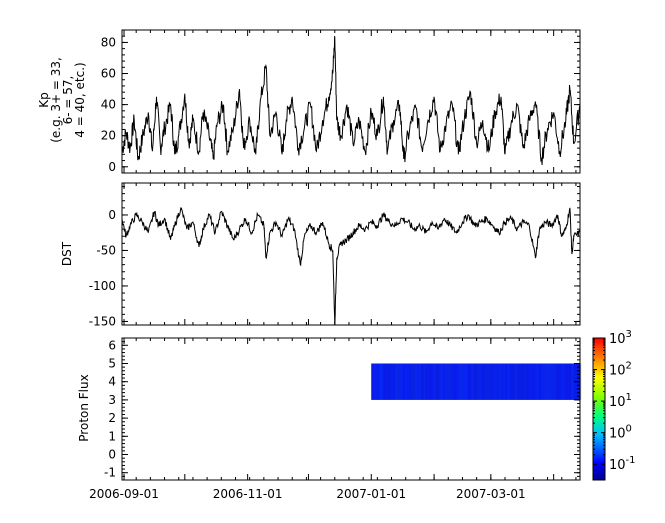  I want to click on proton-flux-ylabel: Proton Flux, so click(84, 407).